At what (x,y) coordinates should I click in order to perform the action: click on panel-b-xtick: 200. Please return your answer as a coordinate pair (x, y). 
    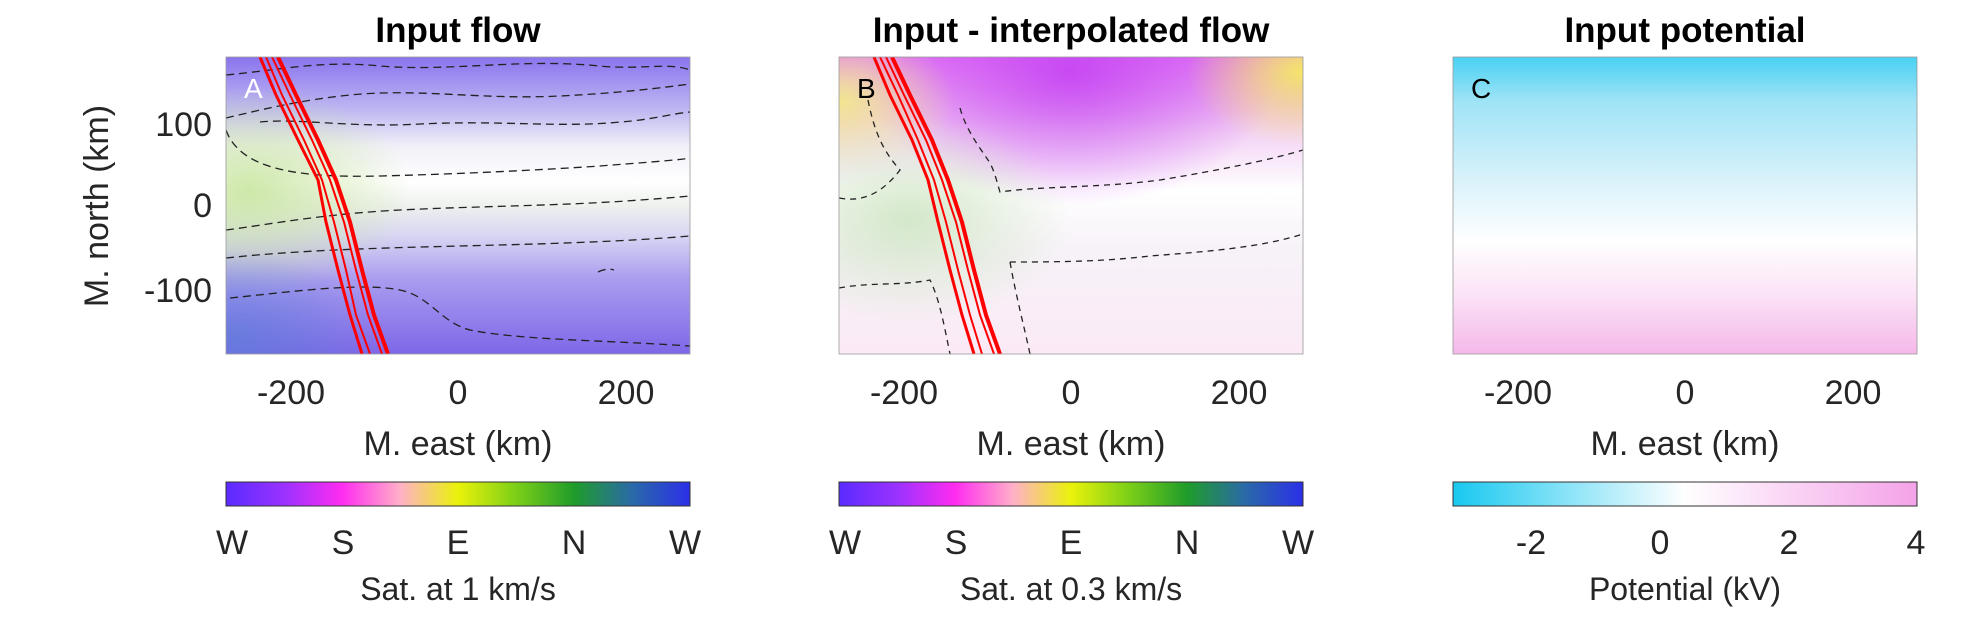
    Looking at the image, I should click on (1239, 393).